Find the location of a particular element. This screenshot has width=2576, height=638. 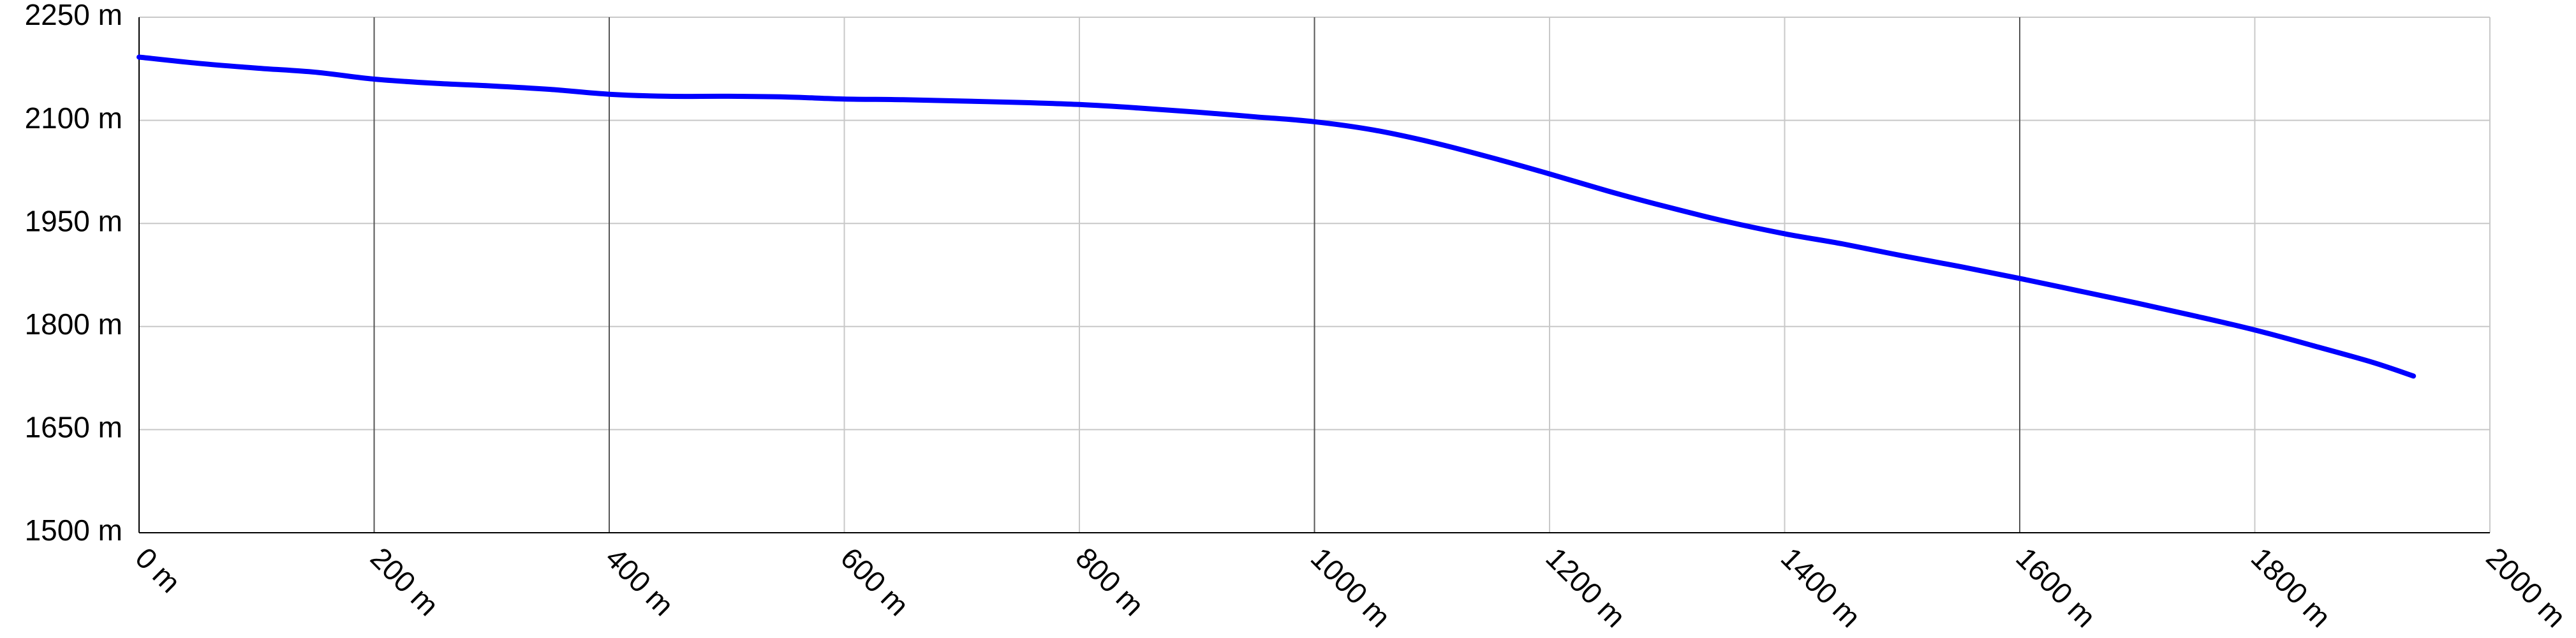

y-tick-label: 1500 m is located at coordinates (73, 530).